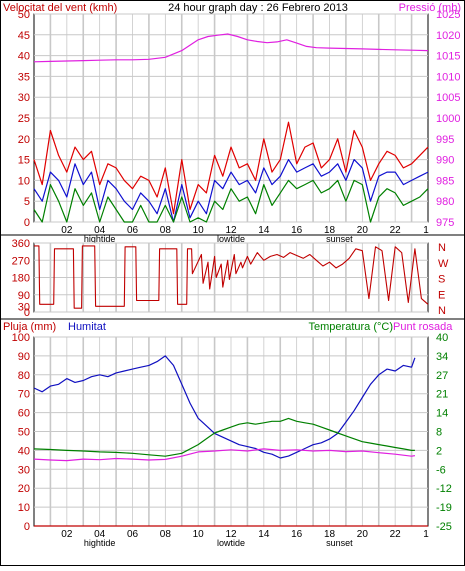 The height and width of the screenshot is (571, 465). What do you see at coordinates (441, 470) in the screenshot?
I see `y2-tick-label: -6` at bounding box center [441, 470].